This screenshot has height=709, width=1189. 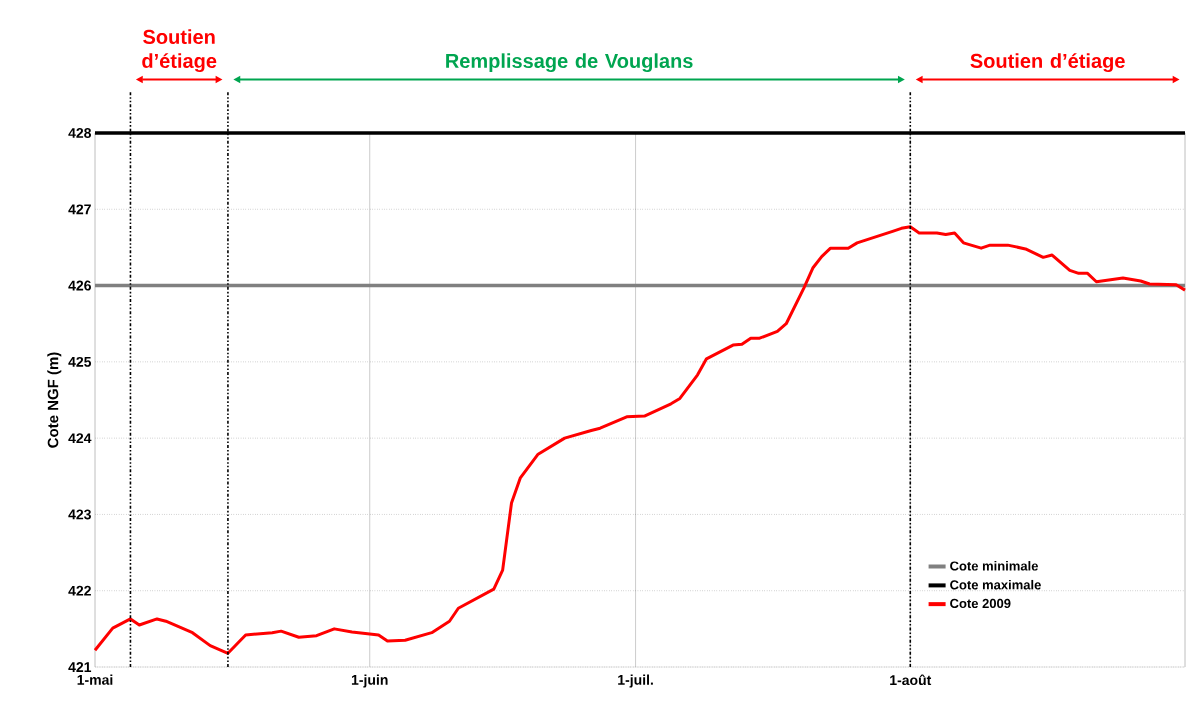 What do you see at coordinates (54, 400) in the screenshot?
I see `y-axis-title: Cote NGF (m)` at bounding box center [54, 400].